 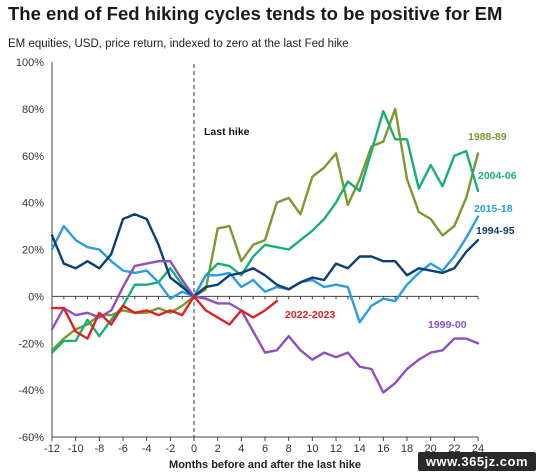 I want to click on series-label-2015-18: 2015-18, so click(x=493, y=209).